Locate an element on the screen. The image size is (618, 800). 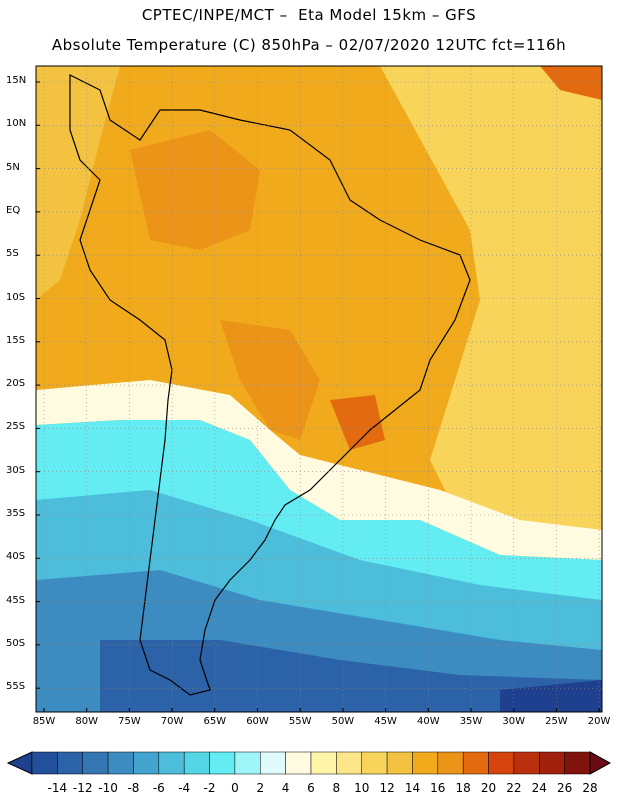
lat-label: 35S is located at coordinates (16, 513).